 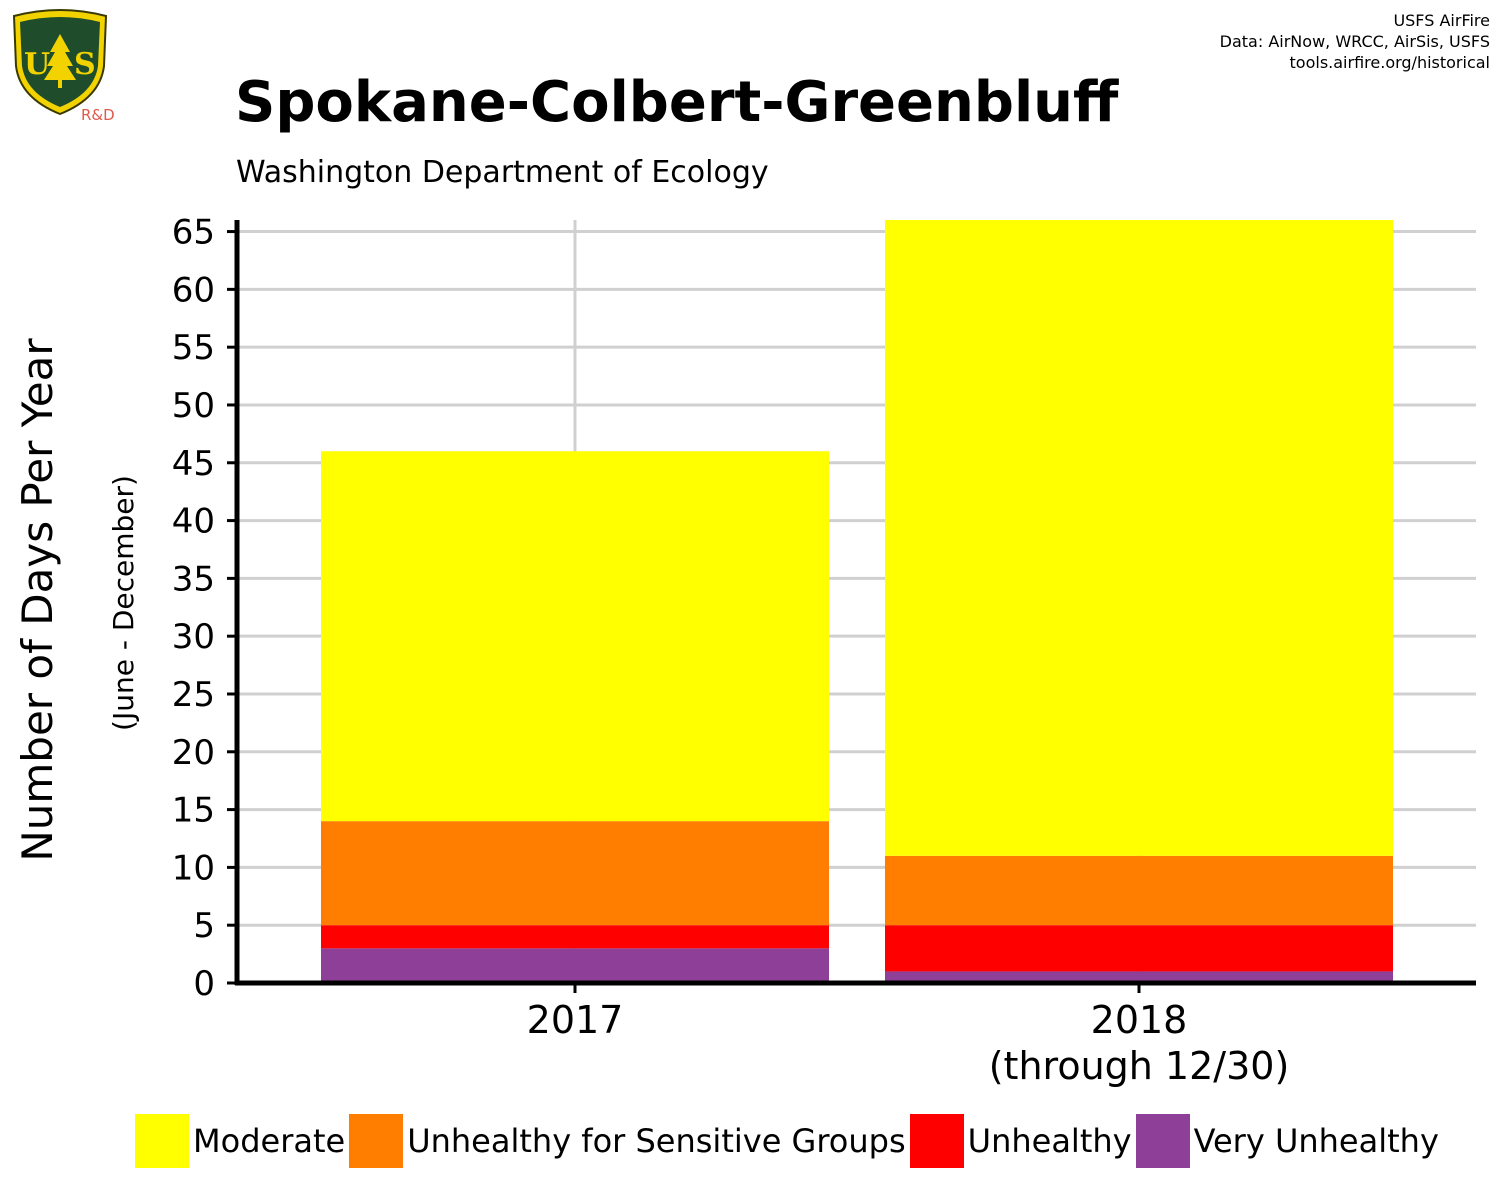 What do you see at coordinates (193, 348) in the screenshot?
I see `y-tick-label: 55` at bounding box center [193, 348].